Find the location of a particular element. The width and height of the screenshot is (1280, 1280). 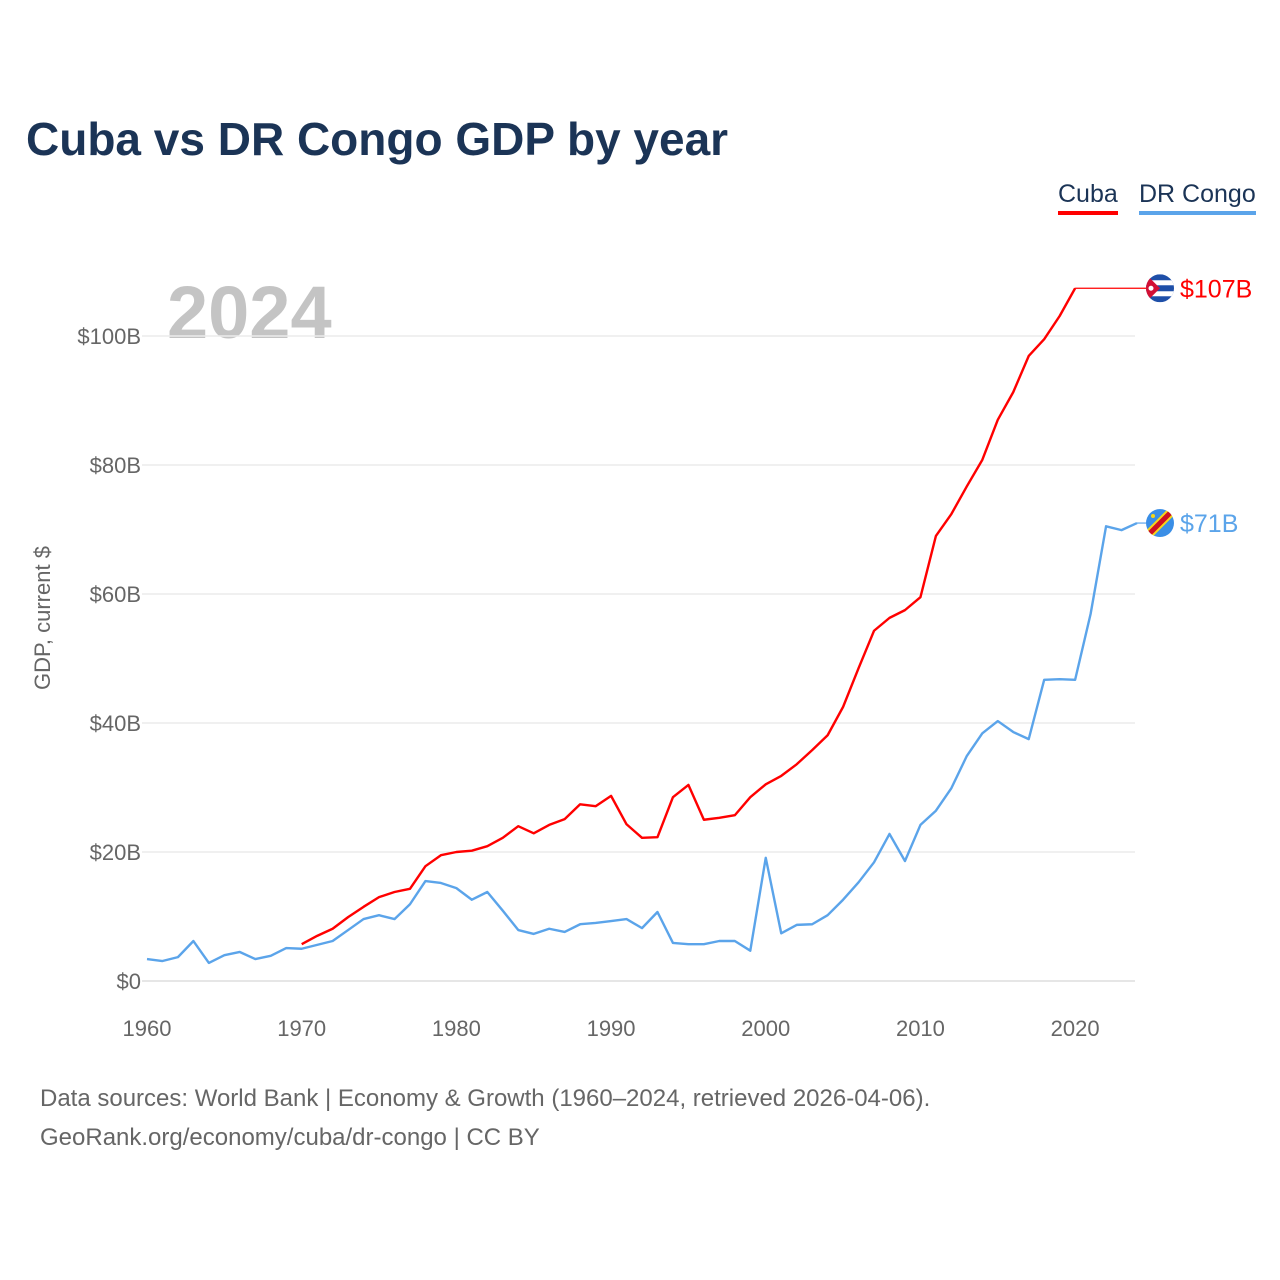

legend-cuba: Cuba is located at coordinates (1088, 197).